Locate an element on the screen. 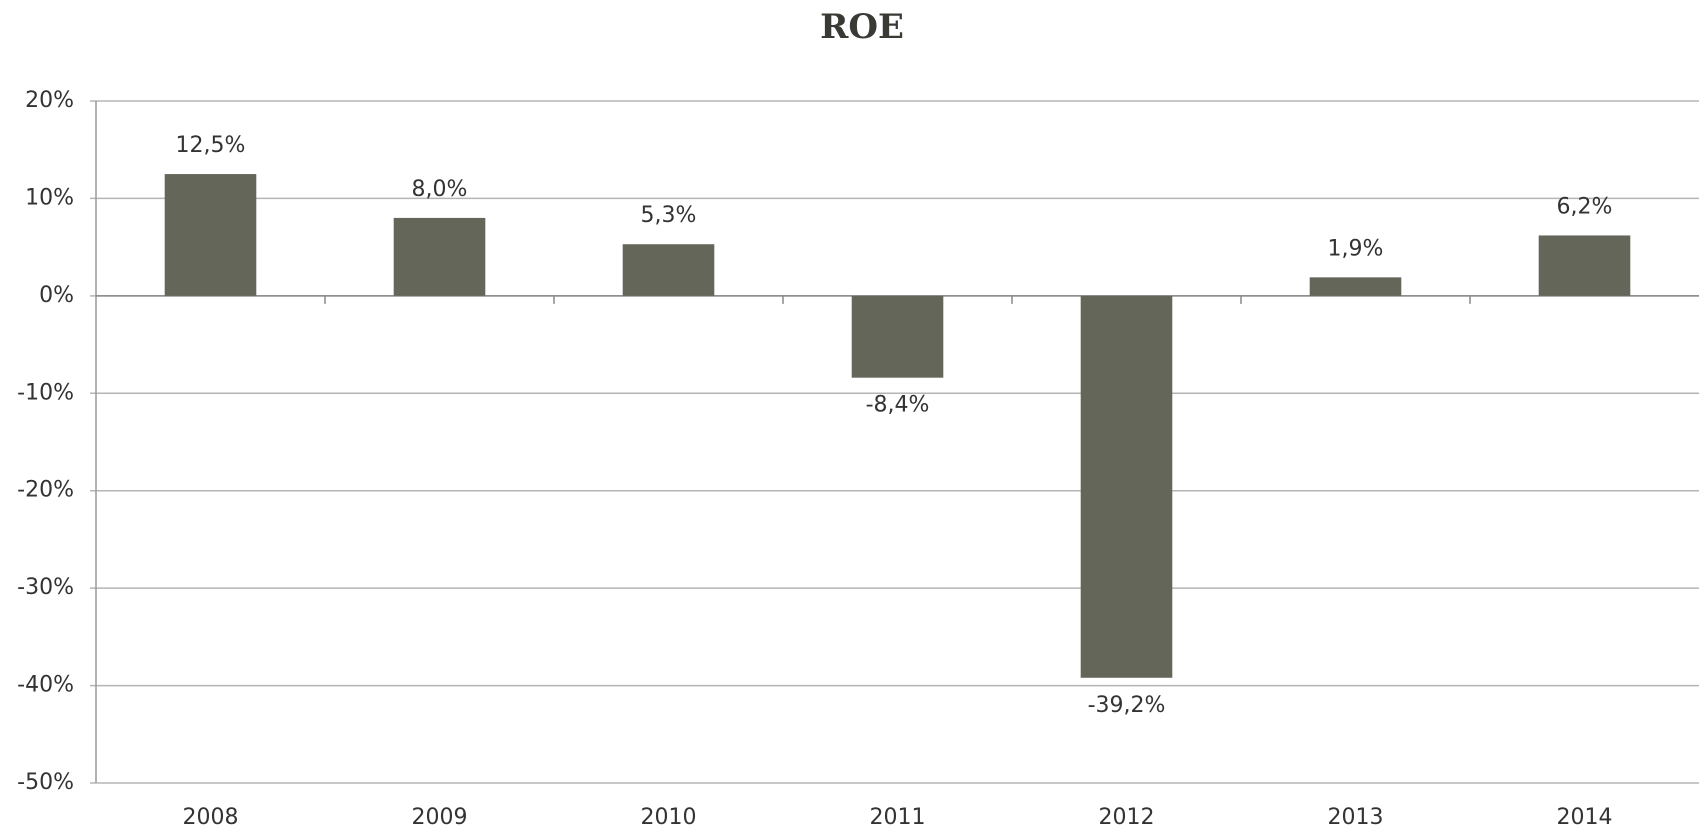 The height and width of the screenshot is (831, 1699). y-tick-label: 0% is located at coordinates (56, 295).